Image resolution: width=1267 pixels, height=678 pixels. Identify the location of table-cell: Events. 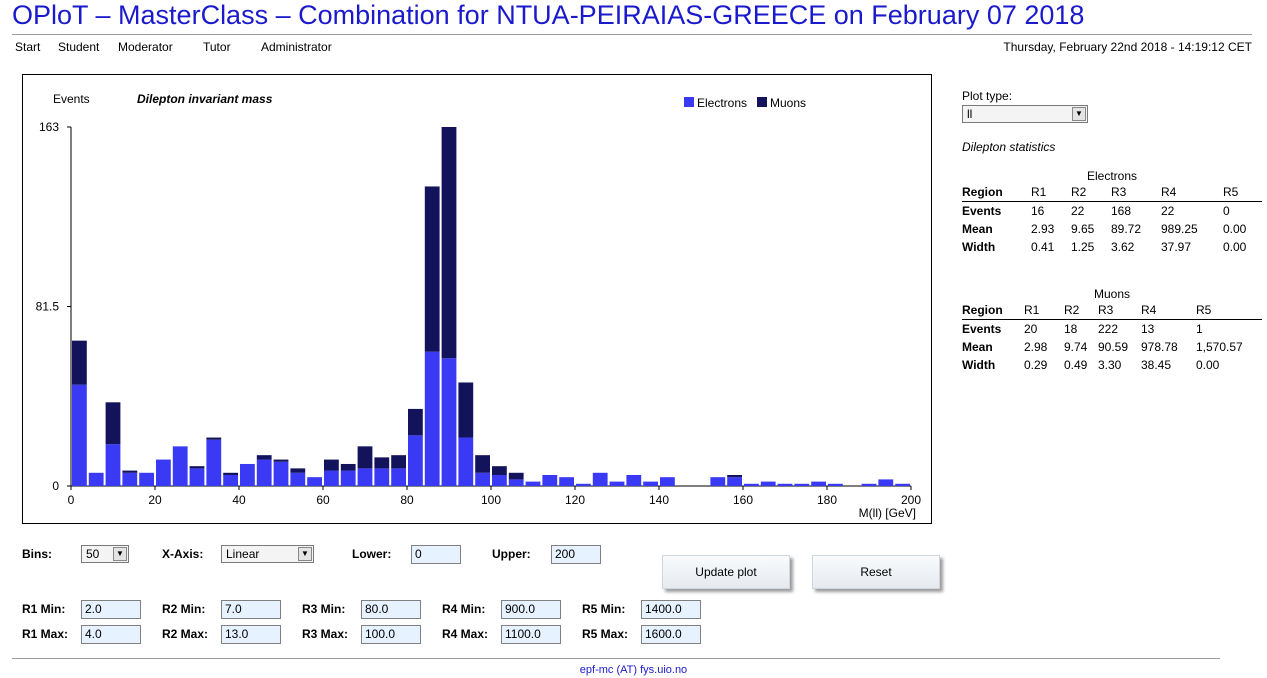
(982, 211).